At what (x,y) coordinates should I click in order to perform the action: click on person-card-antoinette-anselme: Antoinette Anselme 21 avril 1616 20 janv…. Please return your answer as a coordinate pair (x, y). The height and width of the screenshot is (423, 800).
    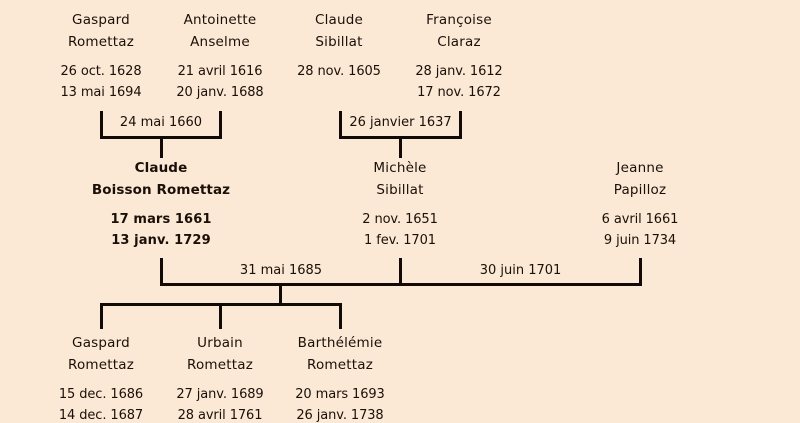
    Looking at the image, I should click on (220, 56).